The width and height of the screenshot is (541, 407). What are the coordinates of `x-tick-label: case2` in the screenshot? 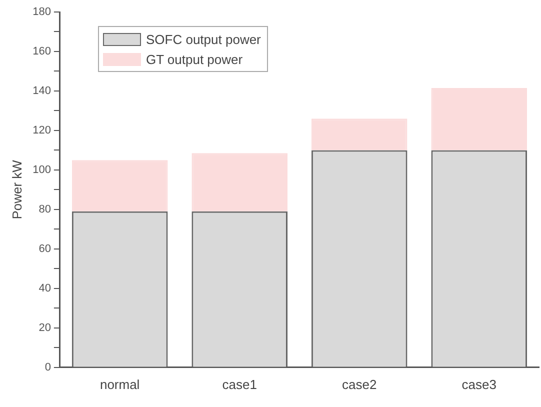 It's located at (359, 384).